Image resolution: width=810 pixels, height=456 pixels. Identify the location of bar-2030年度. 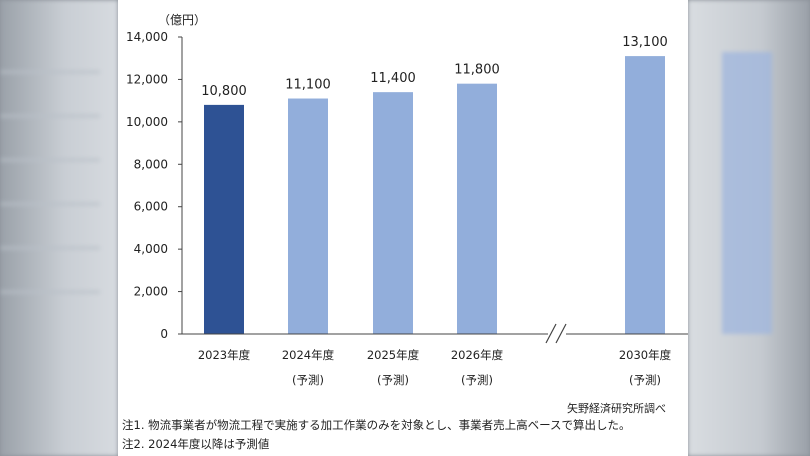
(645, 195).